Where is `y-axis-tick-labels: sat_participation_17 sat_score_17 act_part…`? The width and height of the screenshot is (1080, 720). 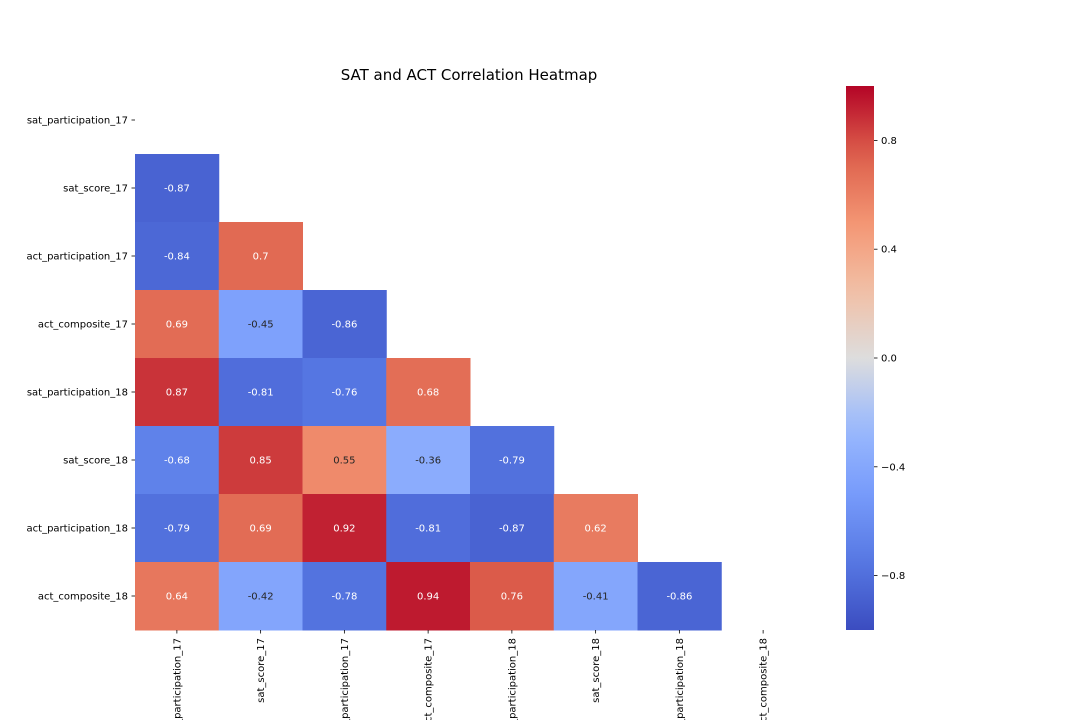
y-axis-tick-labels: sat_participation_17 sat_score_17 act_part… is located at coordinates (81, 359).